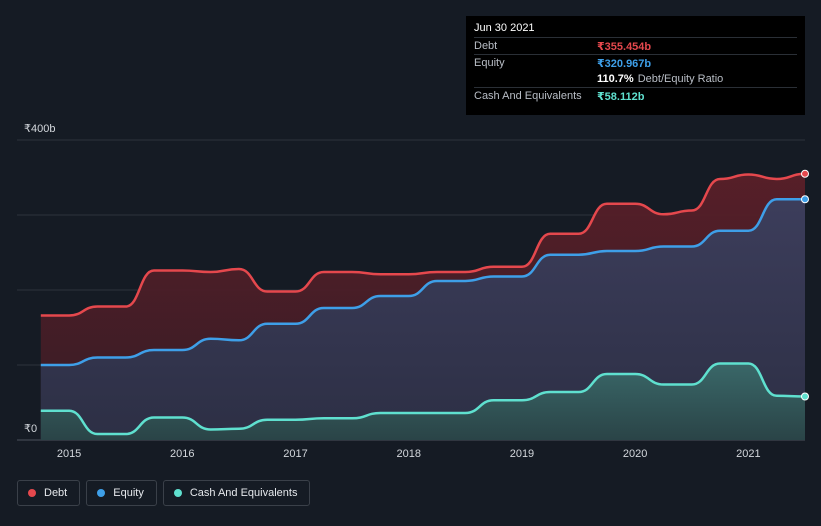 Image resolution: width=821 pixels, height=526 pixels. Describe the element at coordinates (486, 46) in the screenshot. I see `tooltip-debt-label: Debt` at that location.